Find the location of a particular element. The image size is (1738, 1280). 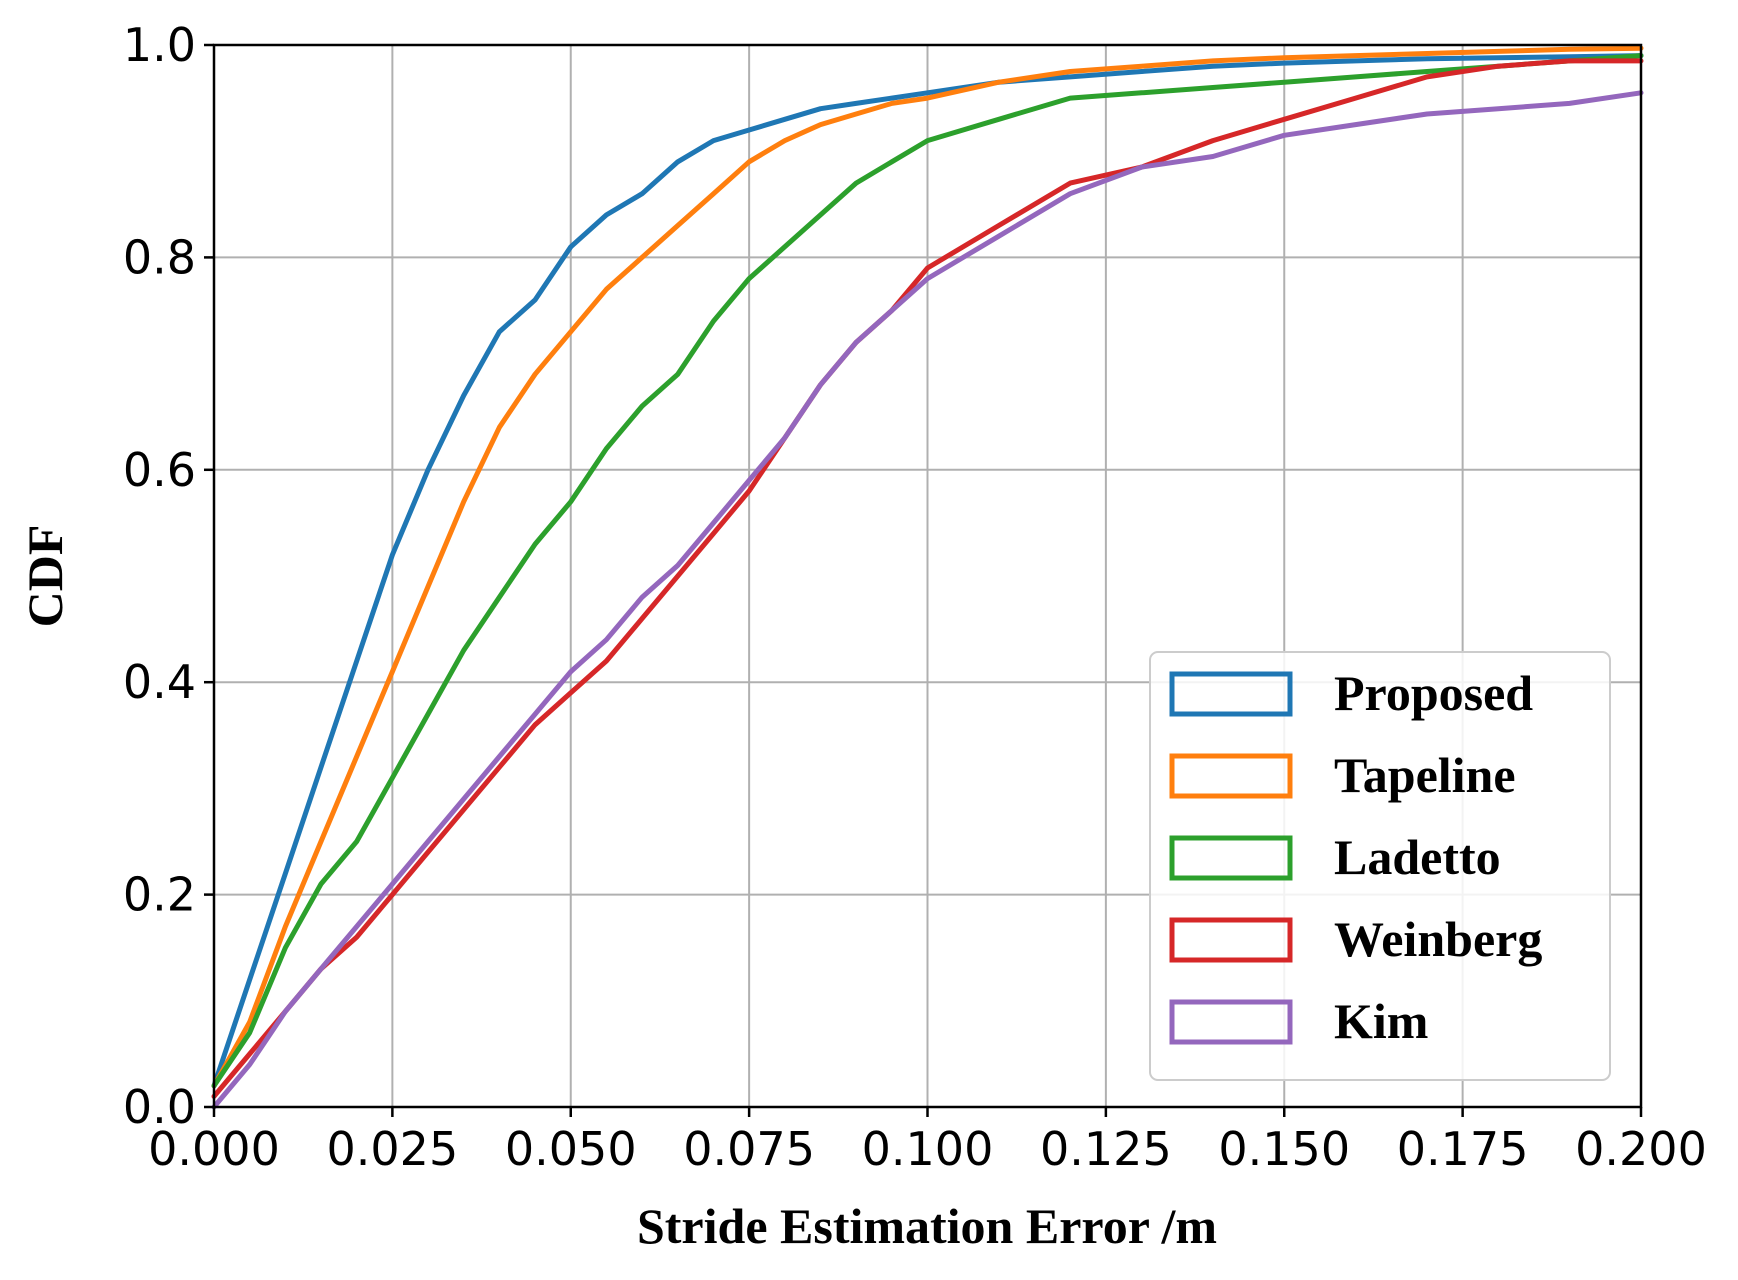

y-axis-ticks: 0.0 0.2 0.4 0.6 0.8 1.0 is located at coordinates (168, 576).